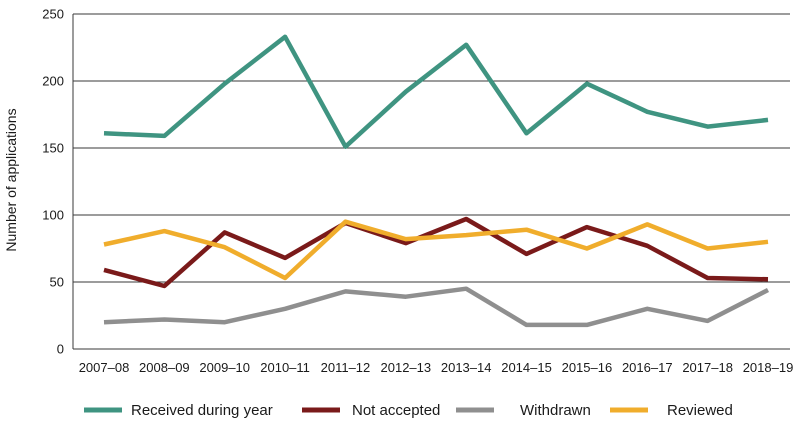  I want to click on legend-label-received-during-year: Received during year, so click(202, 410).